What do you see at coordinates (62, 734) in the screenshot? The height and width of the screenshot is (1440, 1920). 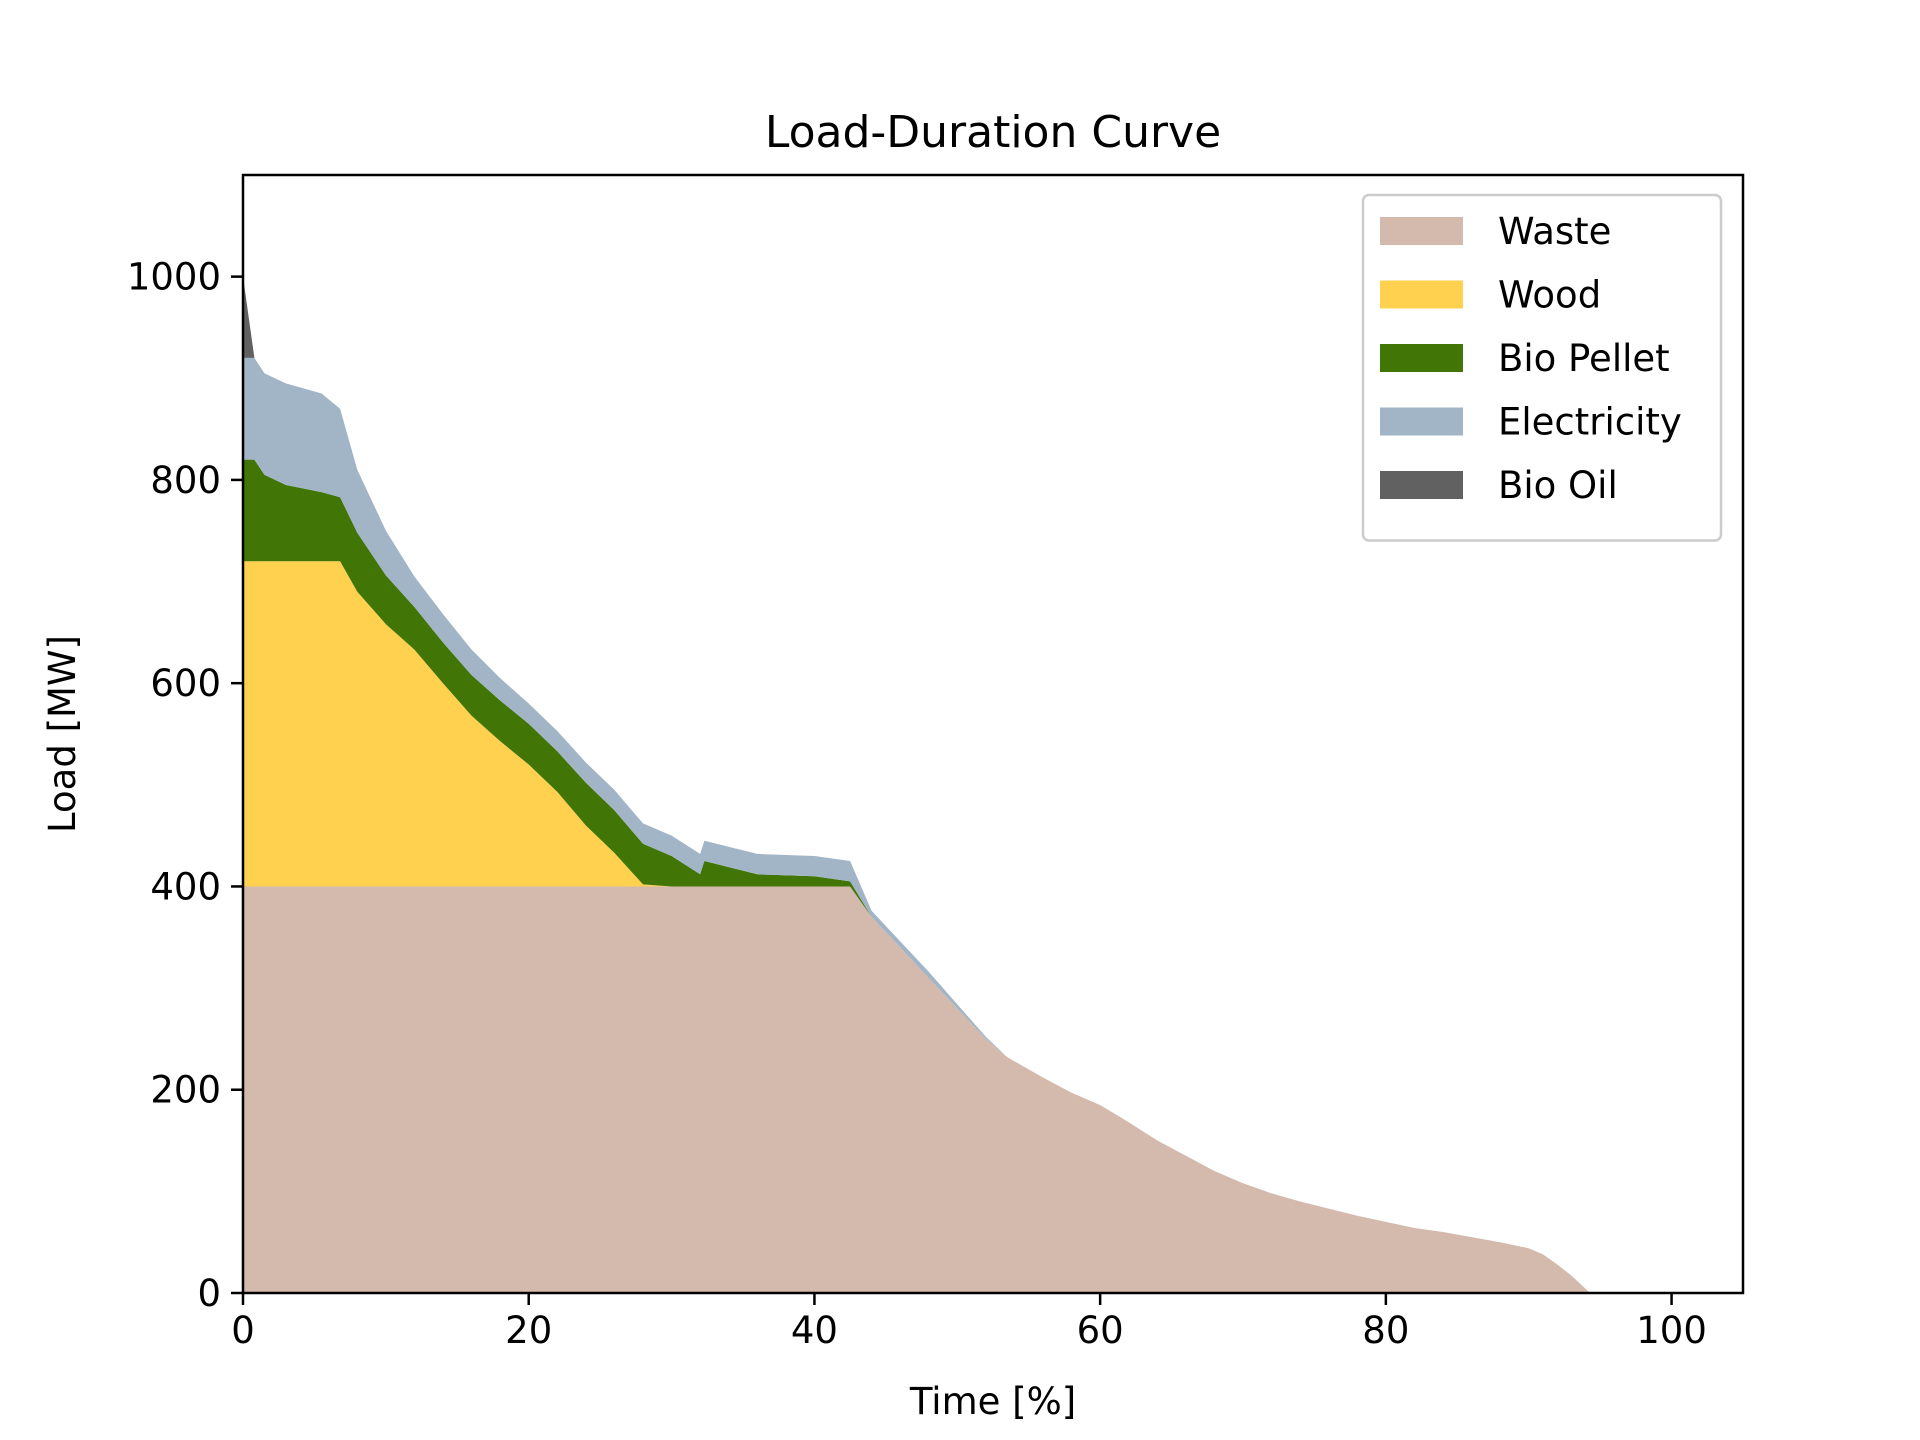 I see `y-axis-label: Load [MW]` at bounding box center [62, 734].